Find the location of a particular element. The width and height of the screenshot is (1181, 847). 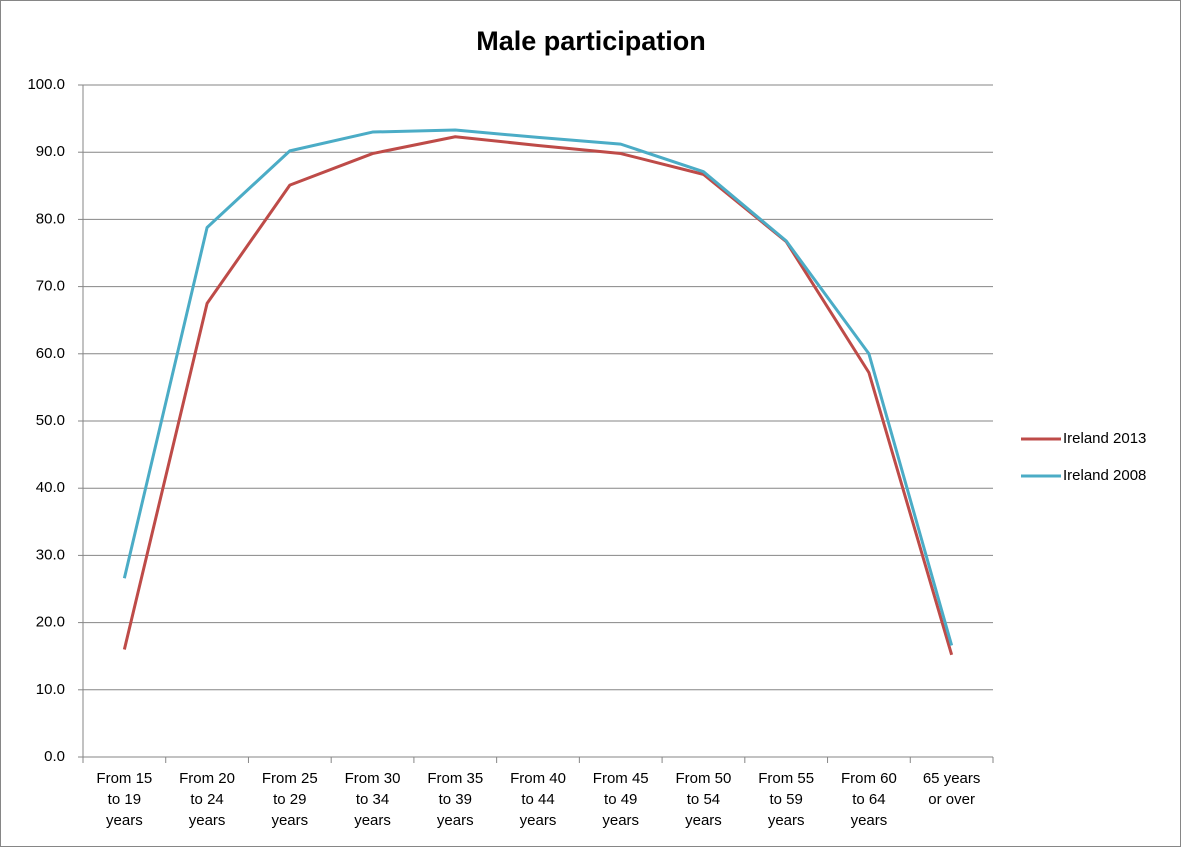

y-tick-label: 80.0 is located at coordinates (50, 218).